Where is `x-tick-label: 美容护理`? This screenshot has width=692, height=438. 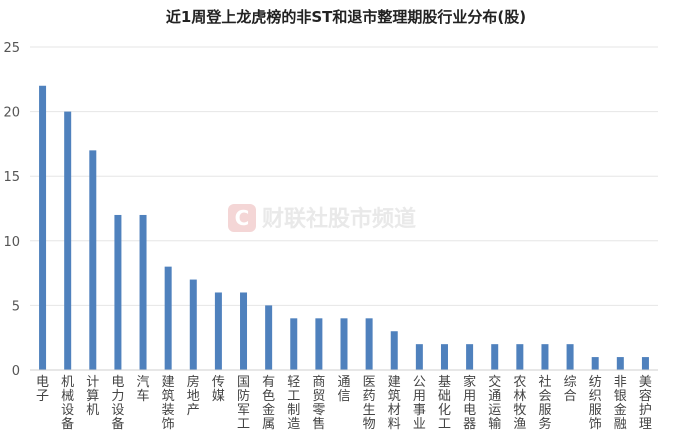
x-tick-label: 美容护理 is located at coordinates (645, 403).